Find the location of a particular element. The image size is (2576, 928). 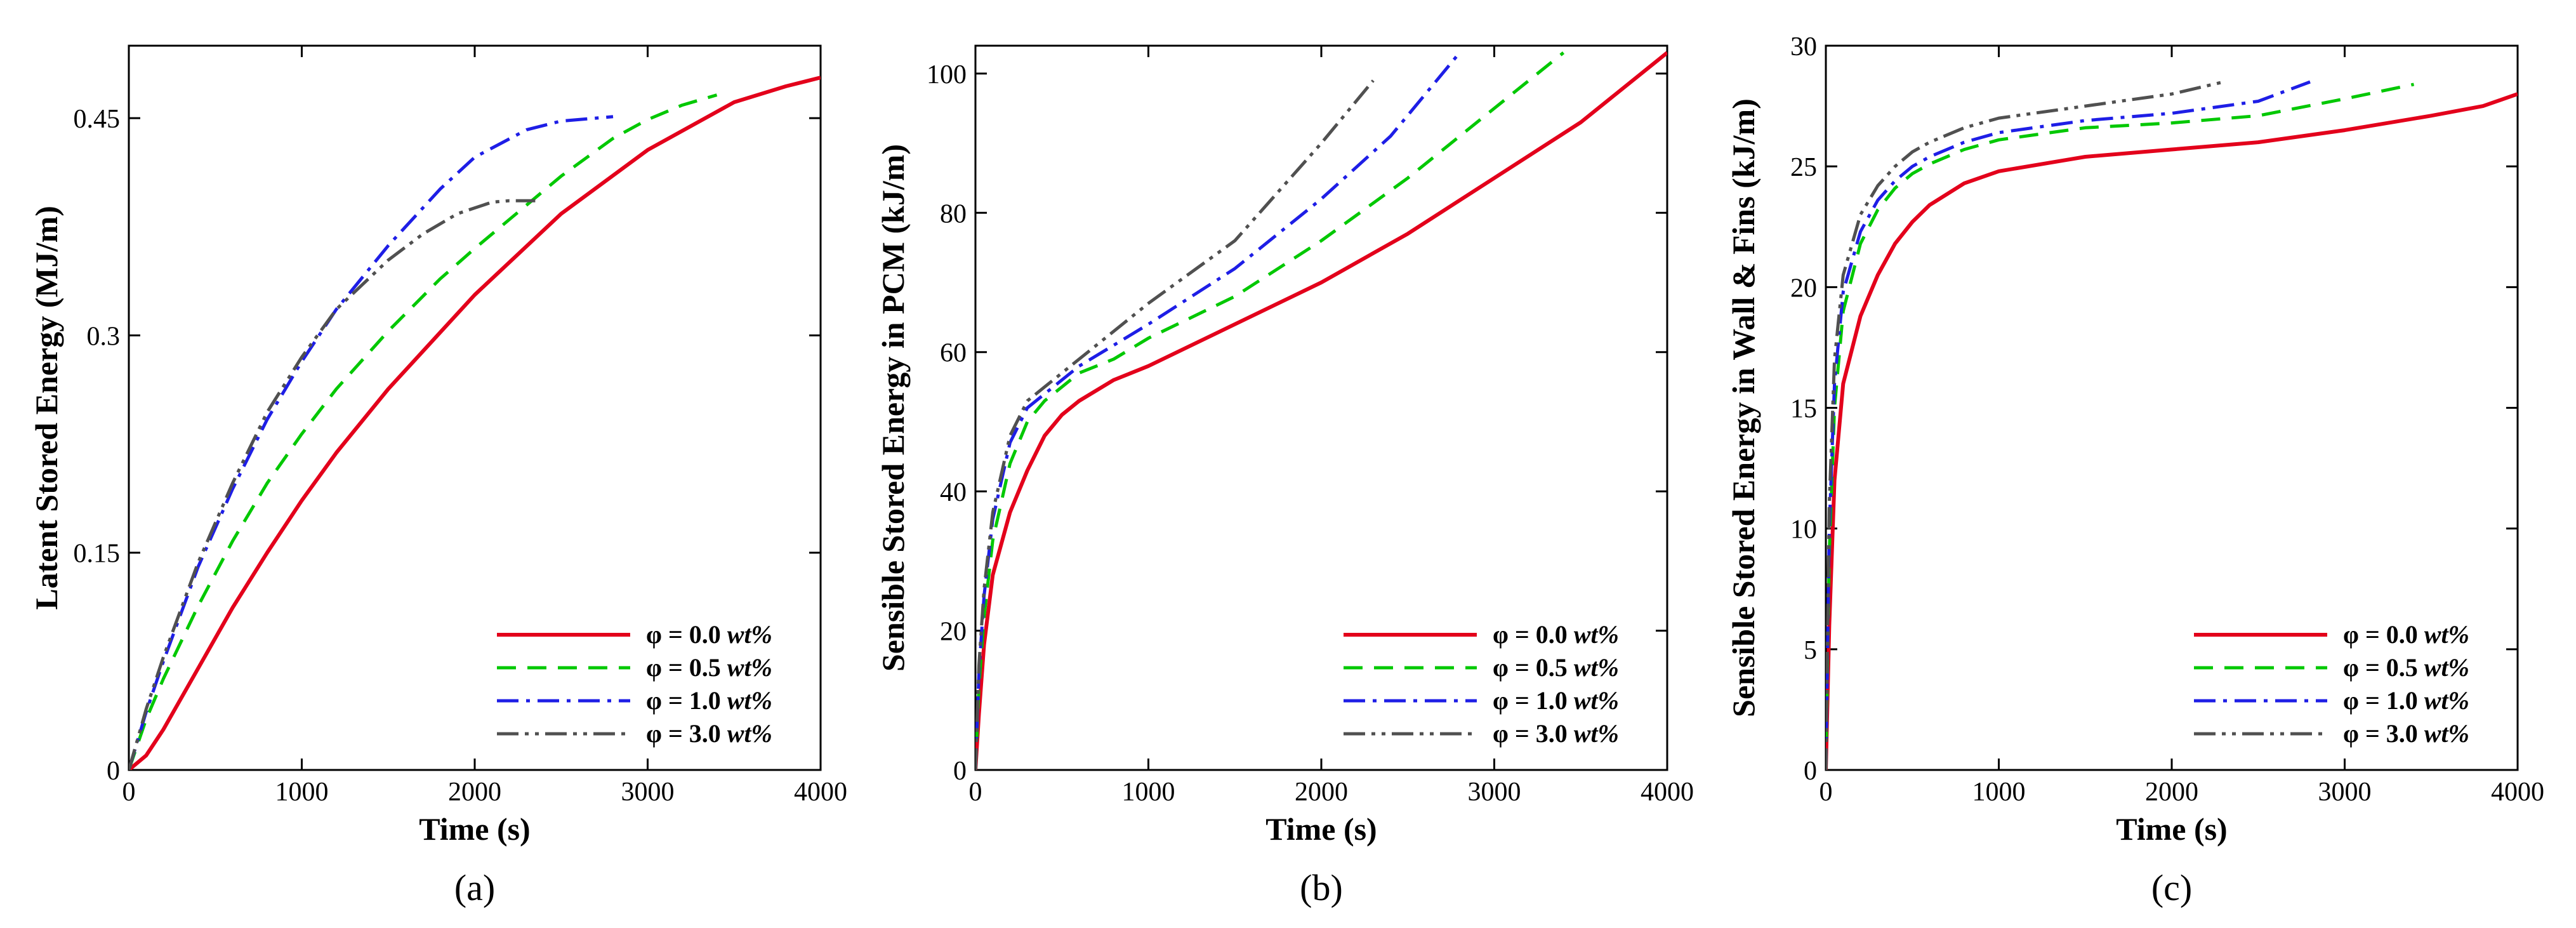

y-tick-label: 15 is located at coordinates (1804, 409).